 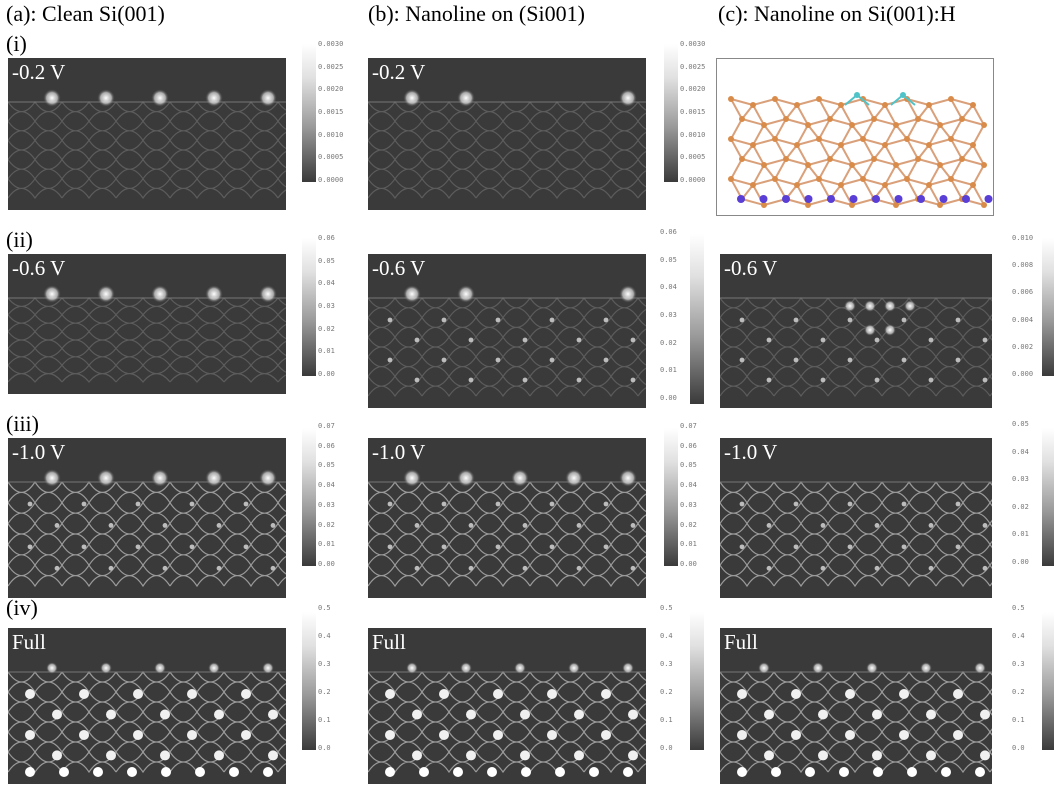 I want to click on stm-panel-a-i: -0.2 V, so click(x=147, y=134).